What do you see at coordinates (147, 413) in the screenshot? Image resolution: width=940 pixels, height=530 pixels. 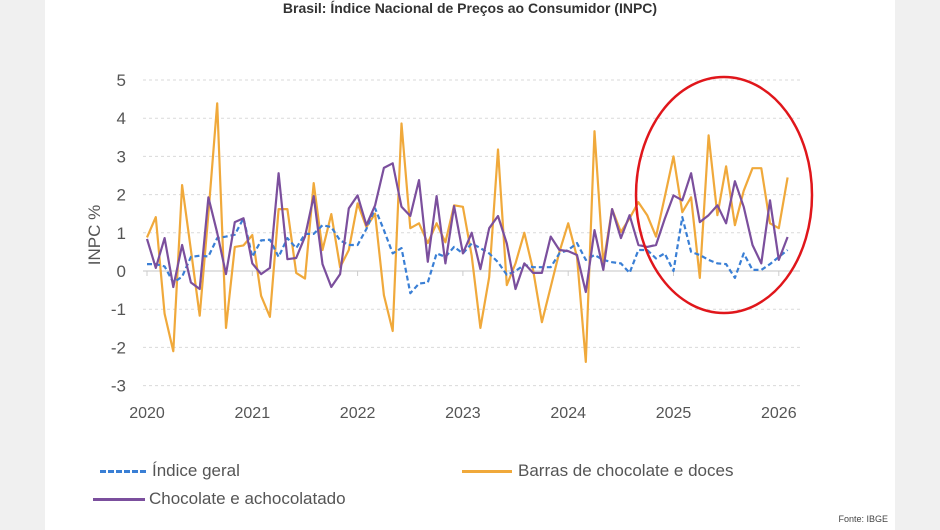 I see `x-tick-label: 2020` at bounding box center [147, 413].